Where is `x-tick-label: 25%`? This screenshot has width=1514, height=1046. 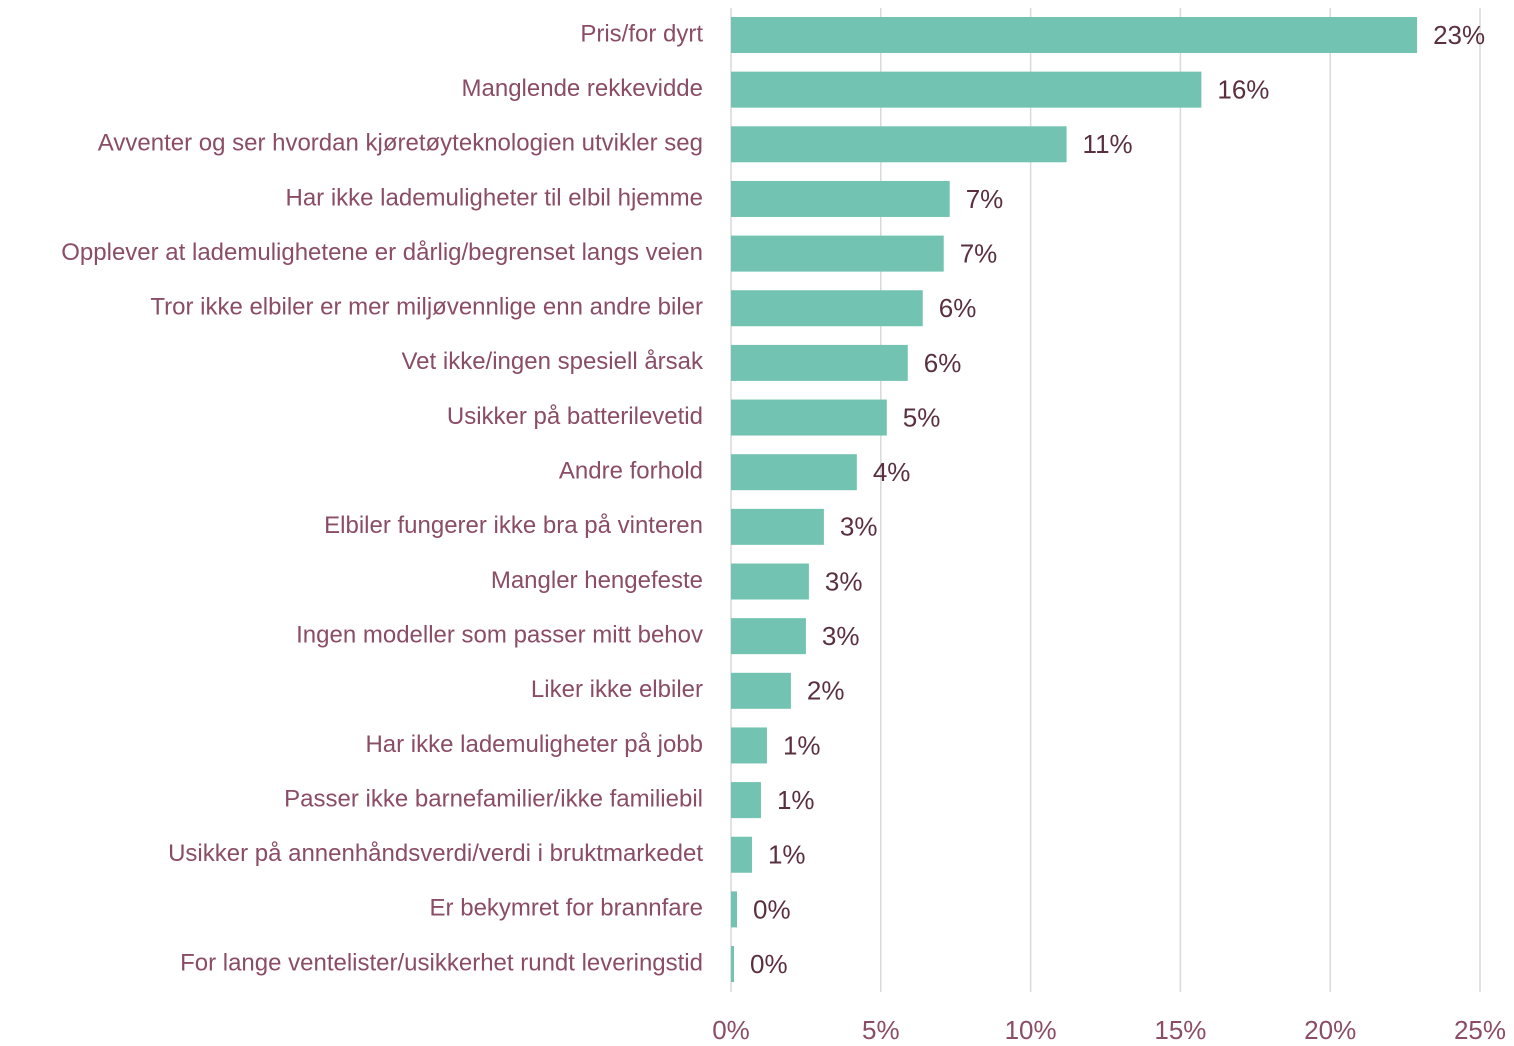
x-tick-label: 25% is located at coordinates (1480, 1030).